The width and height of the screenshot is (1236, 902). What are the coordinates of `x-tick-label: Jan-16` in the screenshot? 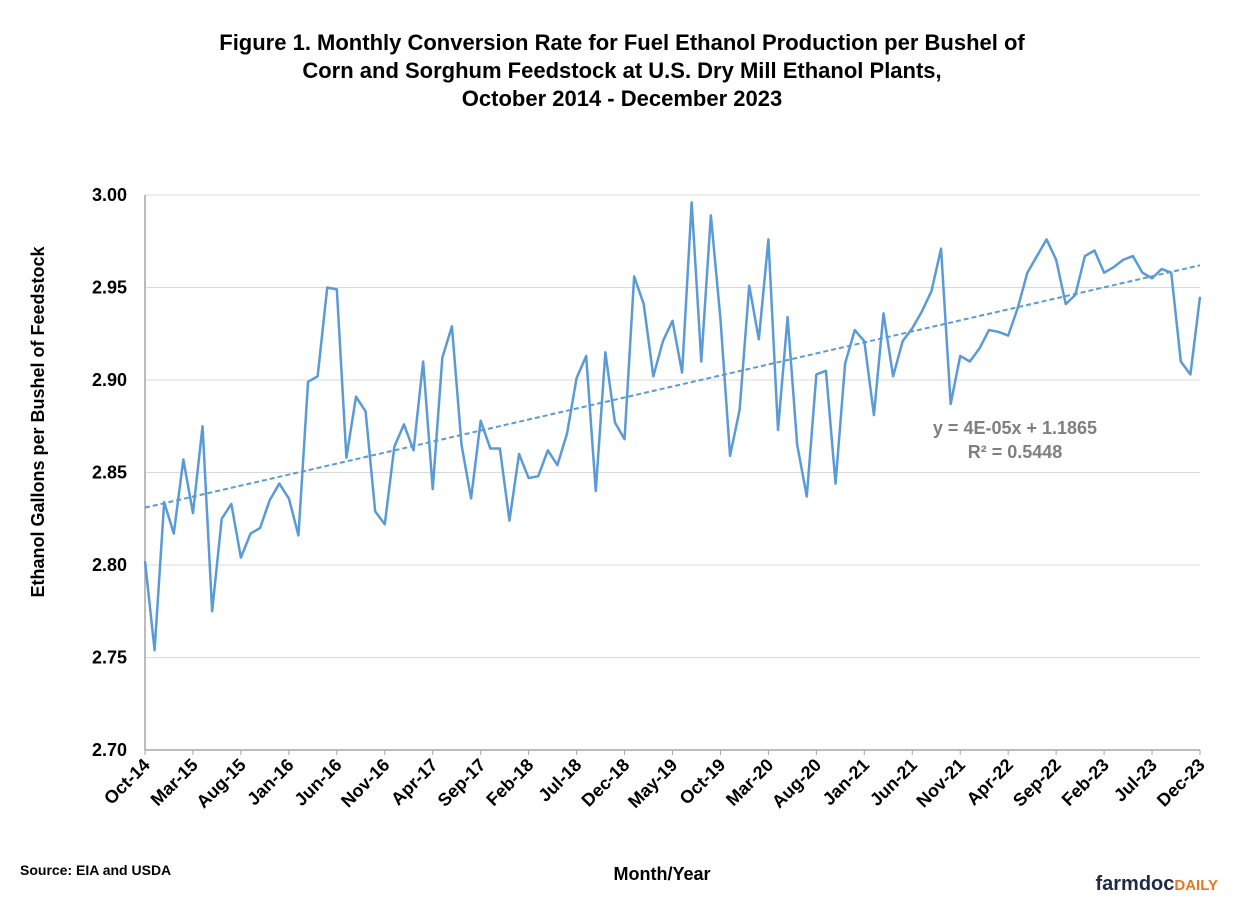 It's located at (270, 782).